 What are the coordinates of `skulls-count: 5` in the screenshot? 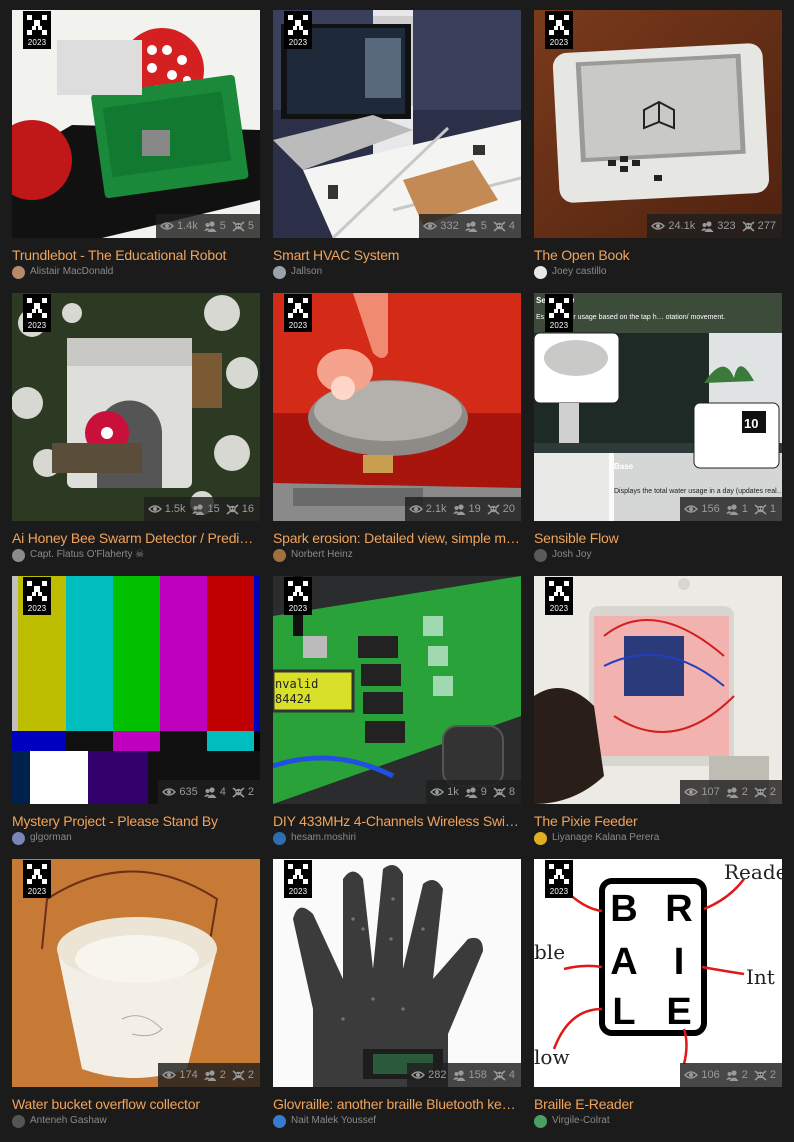 It's located at (250, 226).